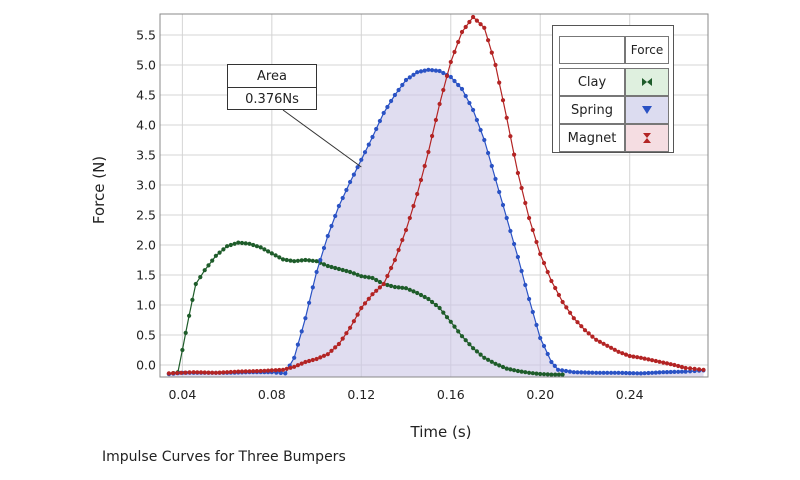 Image resolution: width=800 pixels, height=480 pixels. Describe the element at coordinates (146, 65) in the screenshot. I see `y-tick-label: 5.0` at that location.